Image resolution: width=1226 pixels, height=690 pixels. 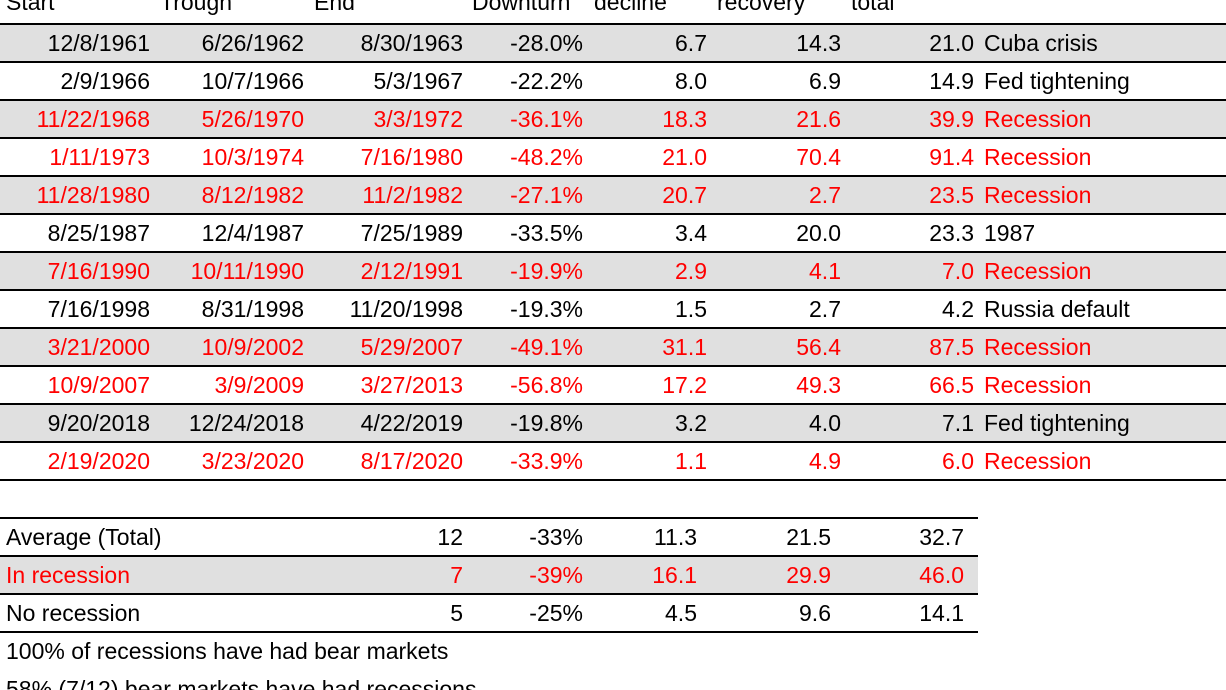 What do you see at coordinates (411, 461) in the screenshot?
I see `cell-end: 8/17/2020` at bounding box center [411, 461].